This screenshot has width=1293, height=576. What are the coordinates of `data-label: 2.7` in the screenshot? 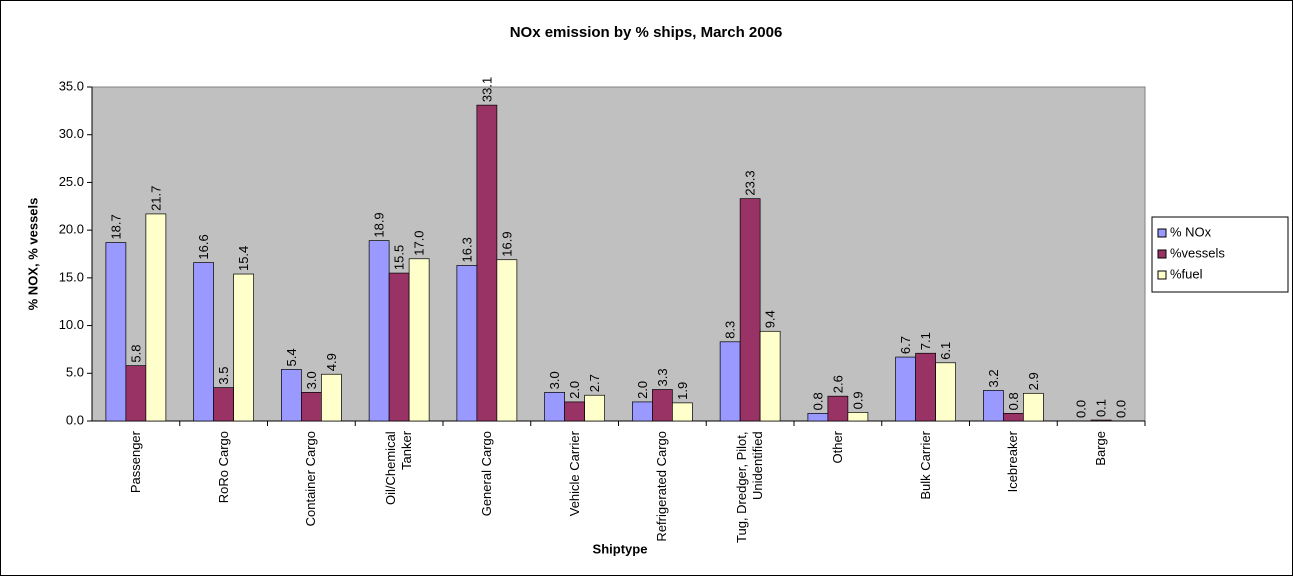 It's located at (594, 383).